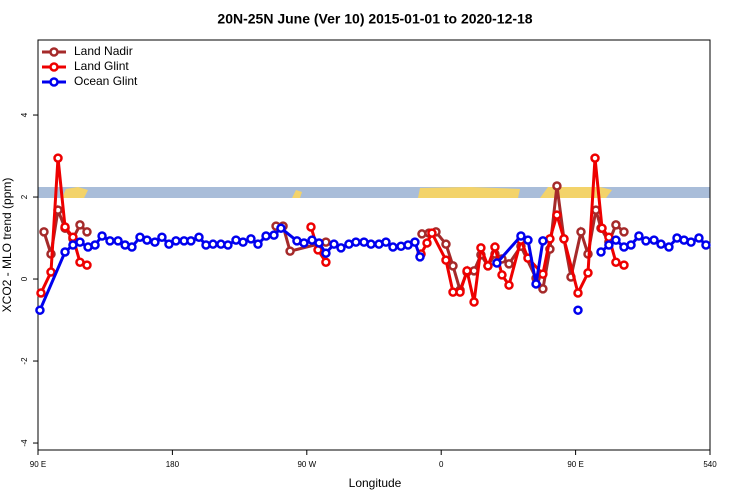  I want to click on y-tick-label: -4, so click(24, 443).